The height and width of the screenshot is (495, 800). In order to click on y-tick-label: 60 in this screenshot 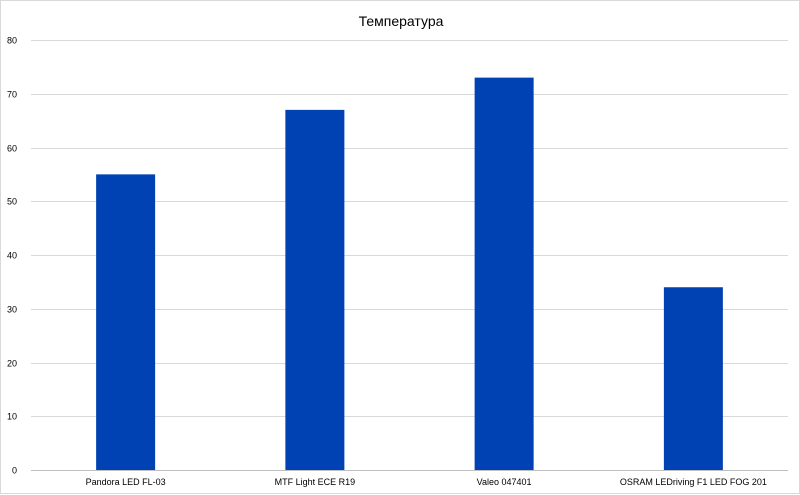, I will do `click(12, 149)`.